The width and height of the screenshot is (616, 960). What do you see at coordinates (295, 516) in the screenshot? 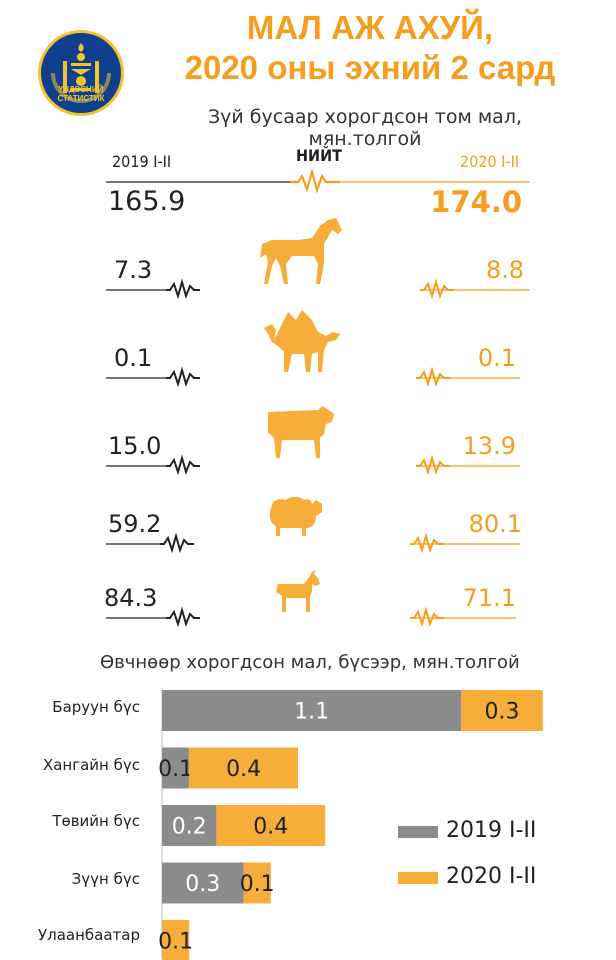
I see `sheep-icon` at bounding box center [295, 516].